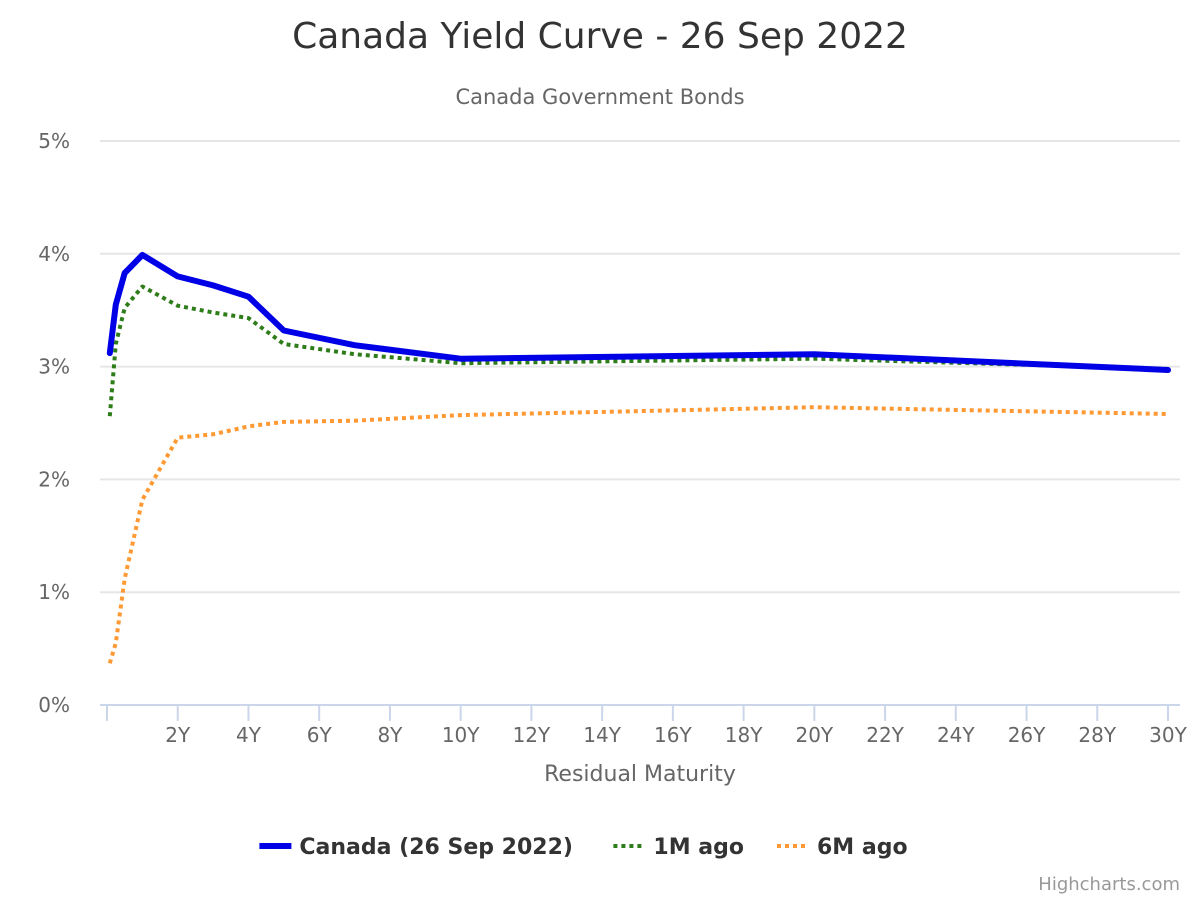 The image size is (1200, 900). I want to click on x-tick-label: 24Y, so click(956, 735).